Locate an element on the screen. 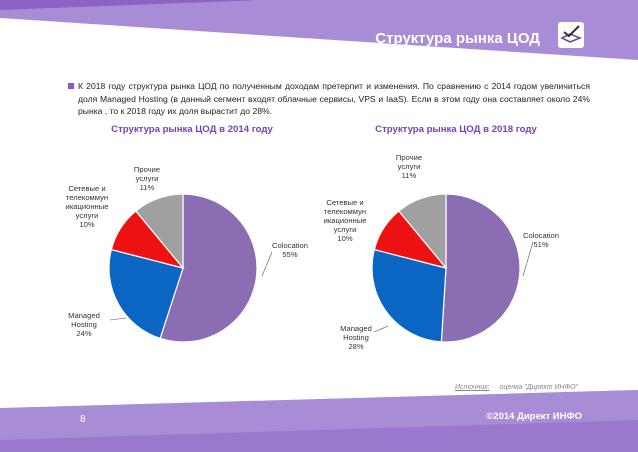 The width and height of the screenshot is (638, 452). source-note: Источник: оценка "Директ ИНФО" is located at coordinates (516, 387).